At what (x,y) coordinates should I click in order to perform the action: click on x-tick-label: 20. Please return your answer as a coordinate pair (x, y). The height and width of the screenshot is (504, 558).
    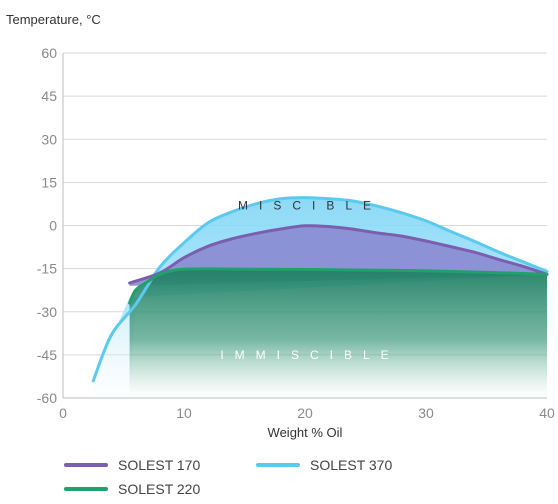
    Looking at the image, I should click on (305, 413).